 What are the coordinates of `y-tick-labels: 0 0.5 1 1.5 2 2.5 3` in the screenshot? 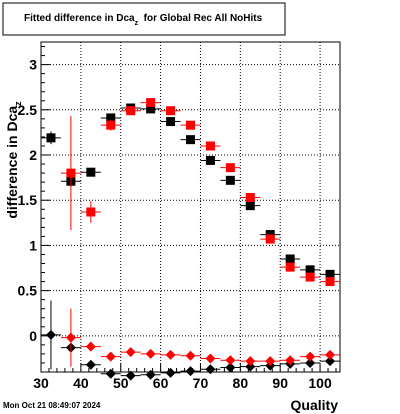 It's located at (28, 200).